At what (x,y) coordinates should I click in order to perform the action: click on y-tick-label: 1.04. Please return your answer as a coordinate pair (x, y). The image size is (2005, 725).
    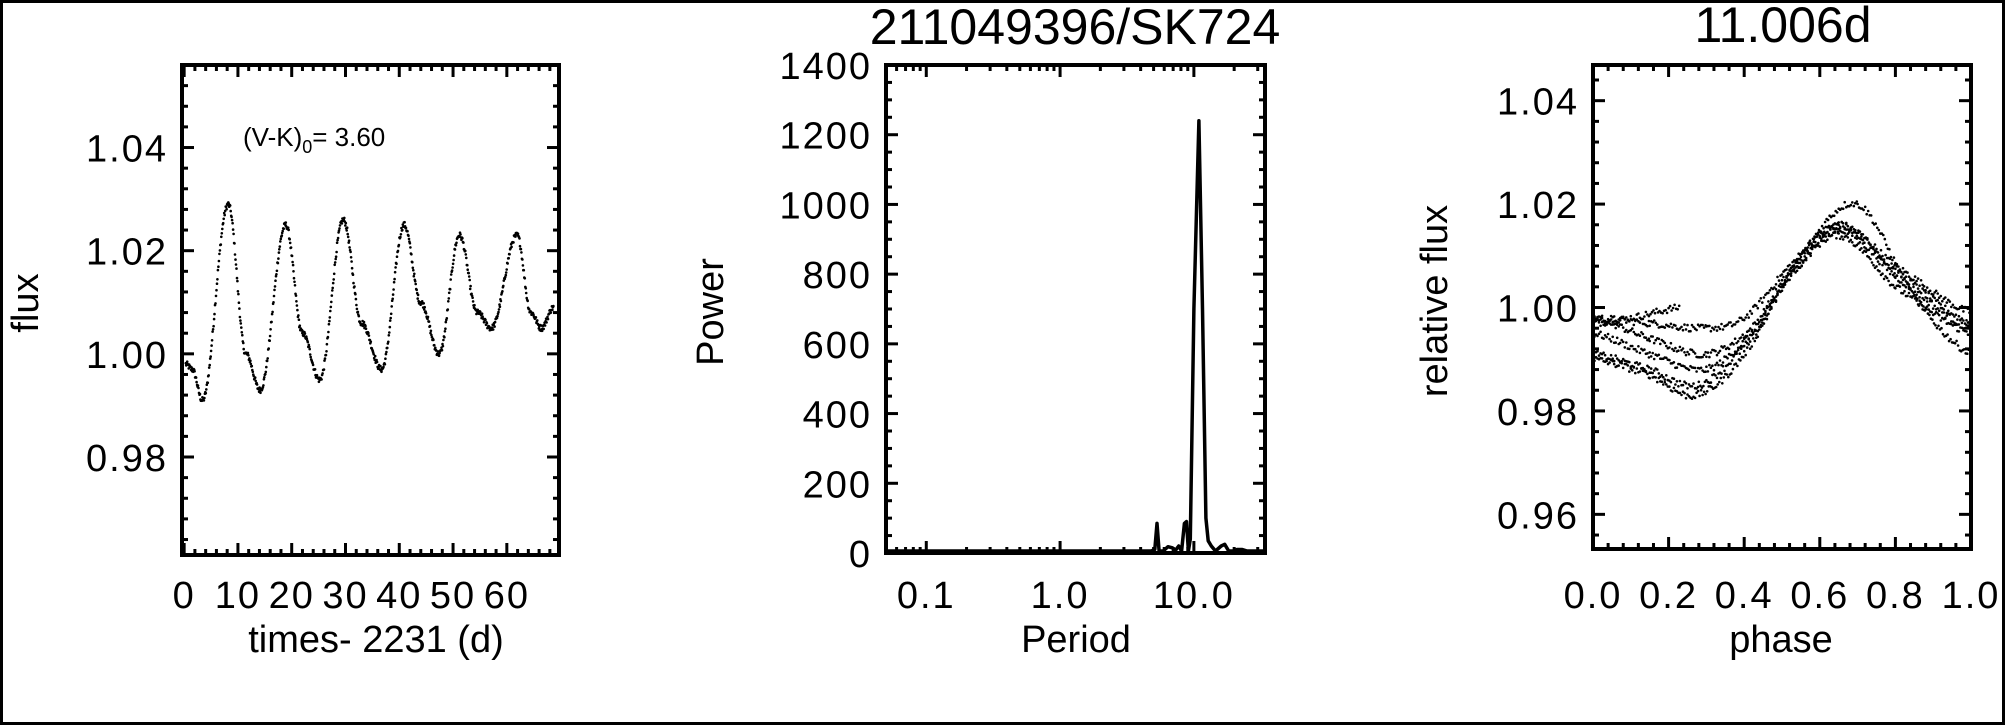
    Looking at the image, I should click on (1538, 103).